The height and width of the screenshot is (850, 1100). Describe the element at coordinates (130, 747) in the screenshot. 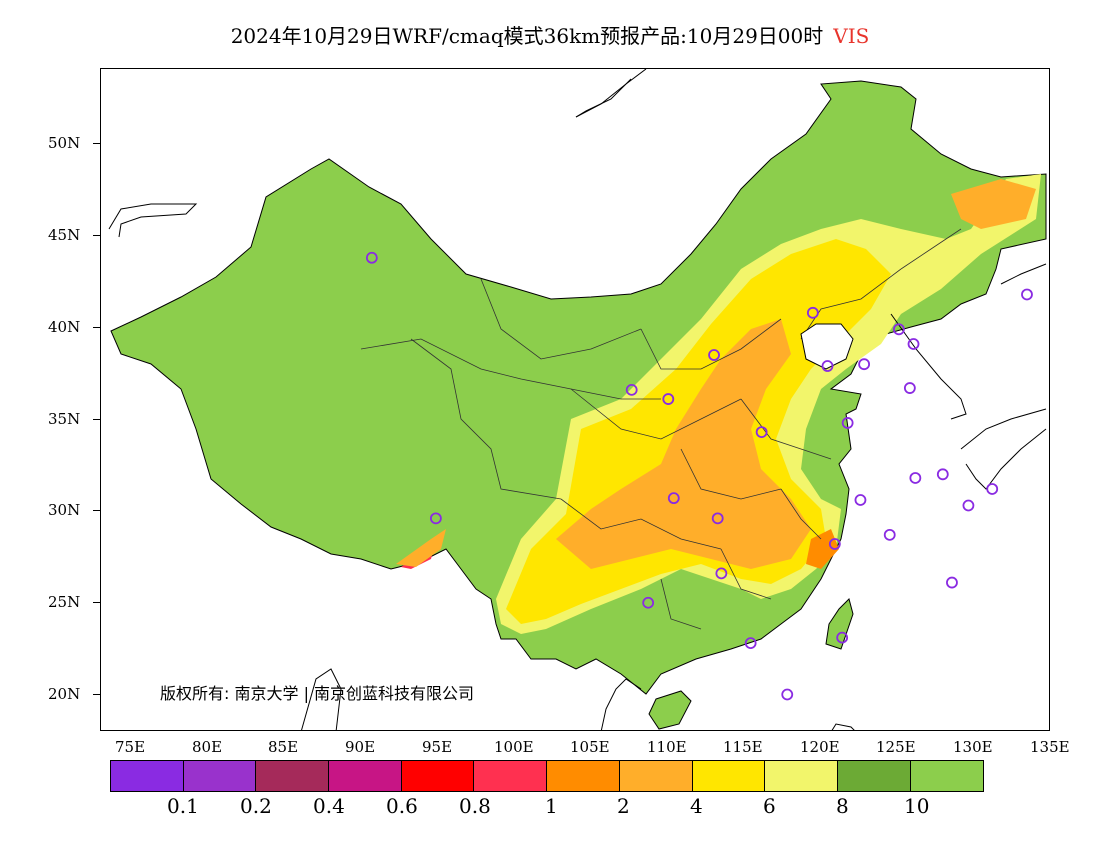

I see `lon-label-75e: 75E` at that location.